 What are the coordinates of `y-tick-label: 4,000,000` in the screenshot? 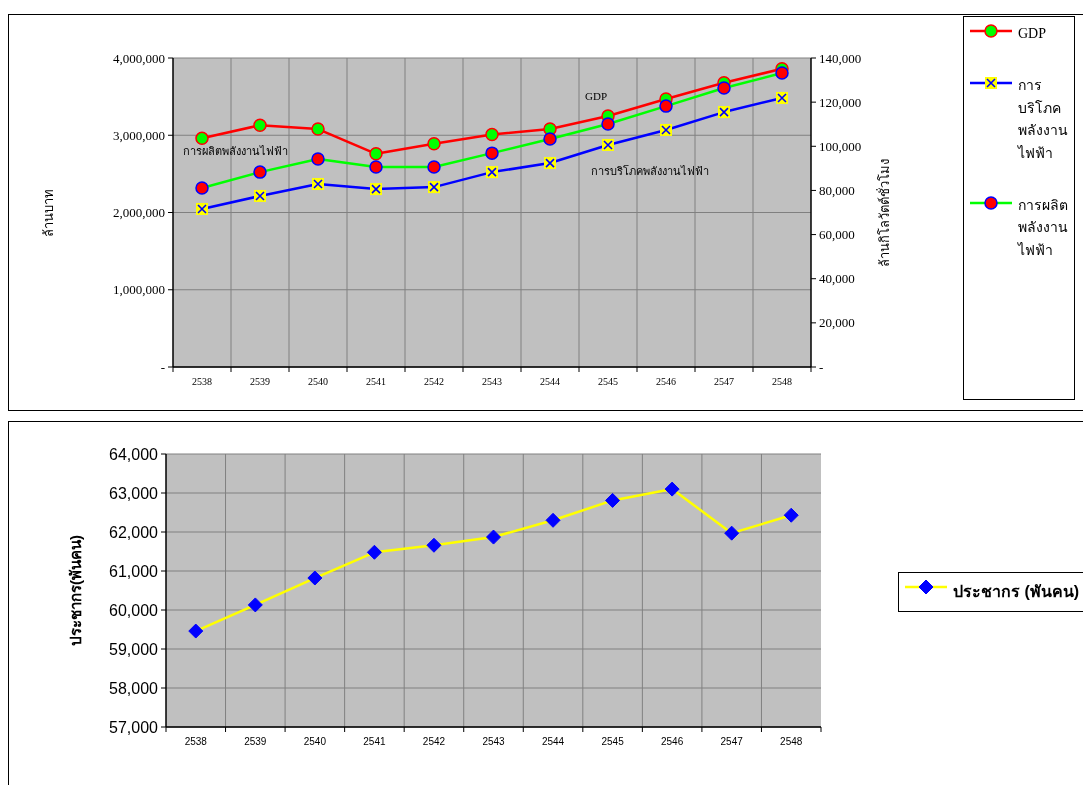 It's located at (139, 58).